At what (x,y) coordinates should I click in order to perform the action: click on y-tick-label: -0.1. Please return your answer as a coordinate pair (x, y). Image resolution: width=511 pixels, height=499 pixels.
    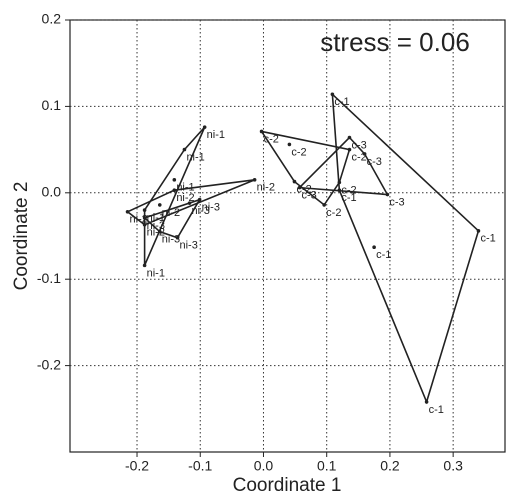
    Looking at the image, I should click on (49, 278).